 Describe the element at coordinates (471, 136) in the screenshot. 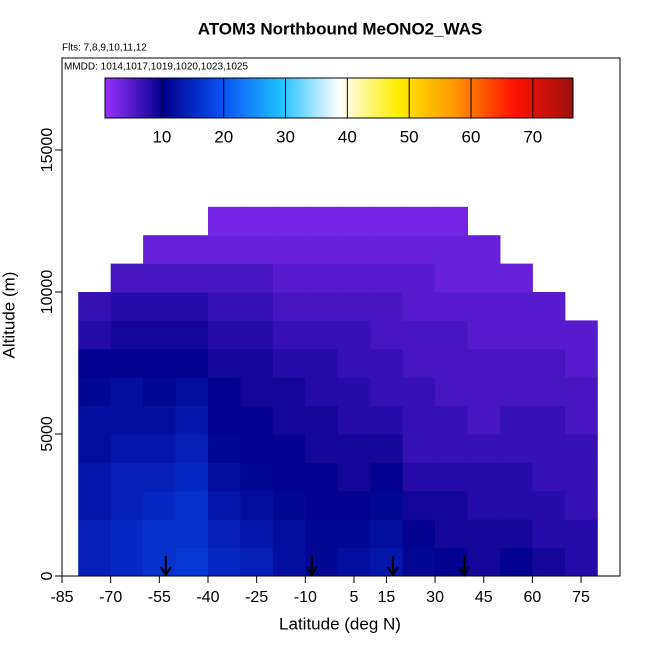

I see `colorbar-tick-label: 60` at that location.